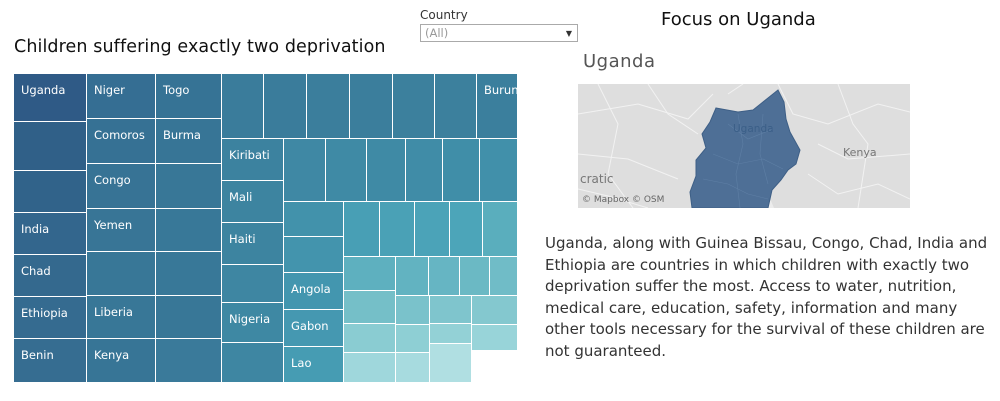 The width and height of the screenshot is (1000, 401). Describe the element at coordinates (619, 61) in the screenshot. I see `map-title: Uganda` at that location.